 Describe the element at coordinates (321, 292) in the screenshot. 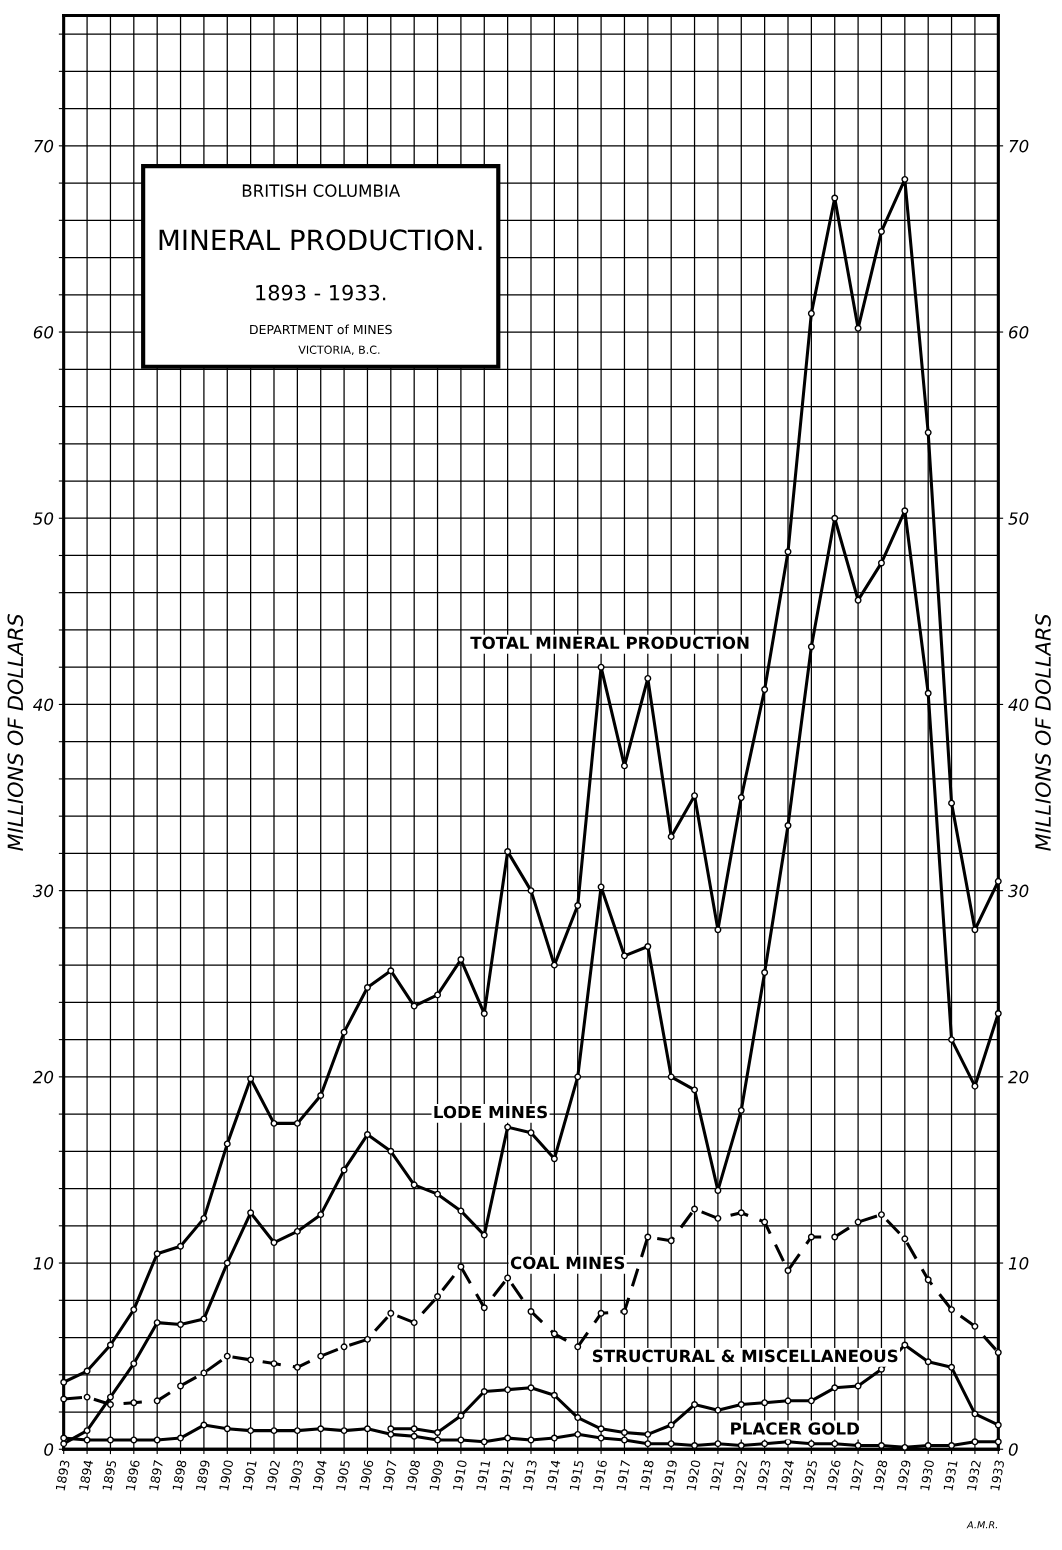

I see `annotation: 1893 - 1933.` at that location.